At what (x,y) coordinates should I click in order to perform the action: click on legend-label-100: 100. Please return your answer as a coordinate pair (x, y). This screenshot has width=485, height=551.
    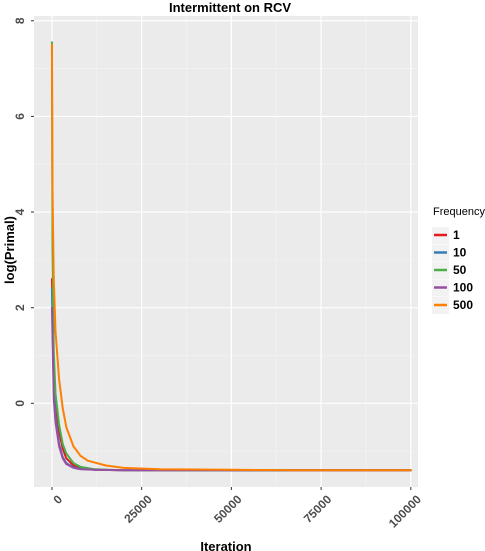
    Looking at the image, I should click on (463, 288).